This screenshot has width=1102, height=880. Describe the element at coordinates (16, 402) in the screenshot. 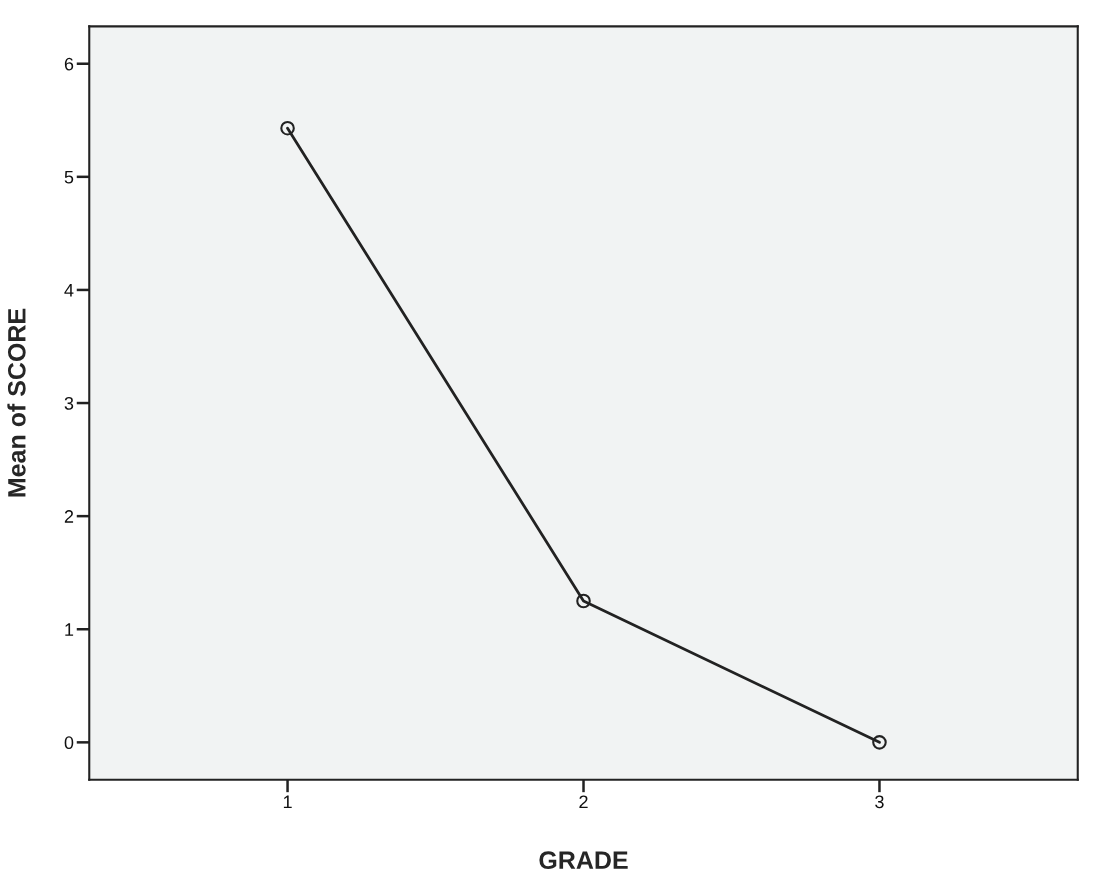

I see `y-axis-title: Mean of SCORE` at that location.